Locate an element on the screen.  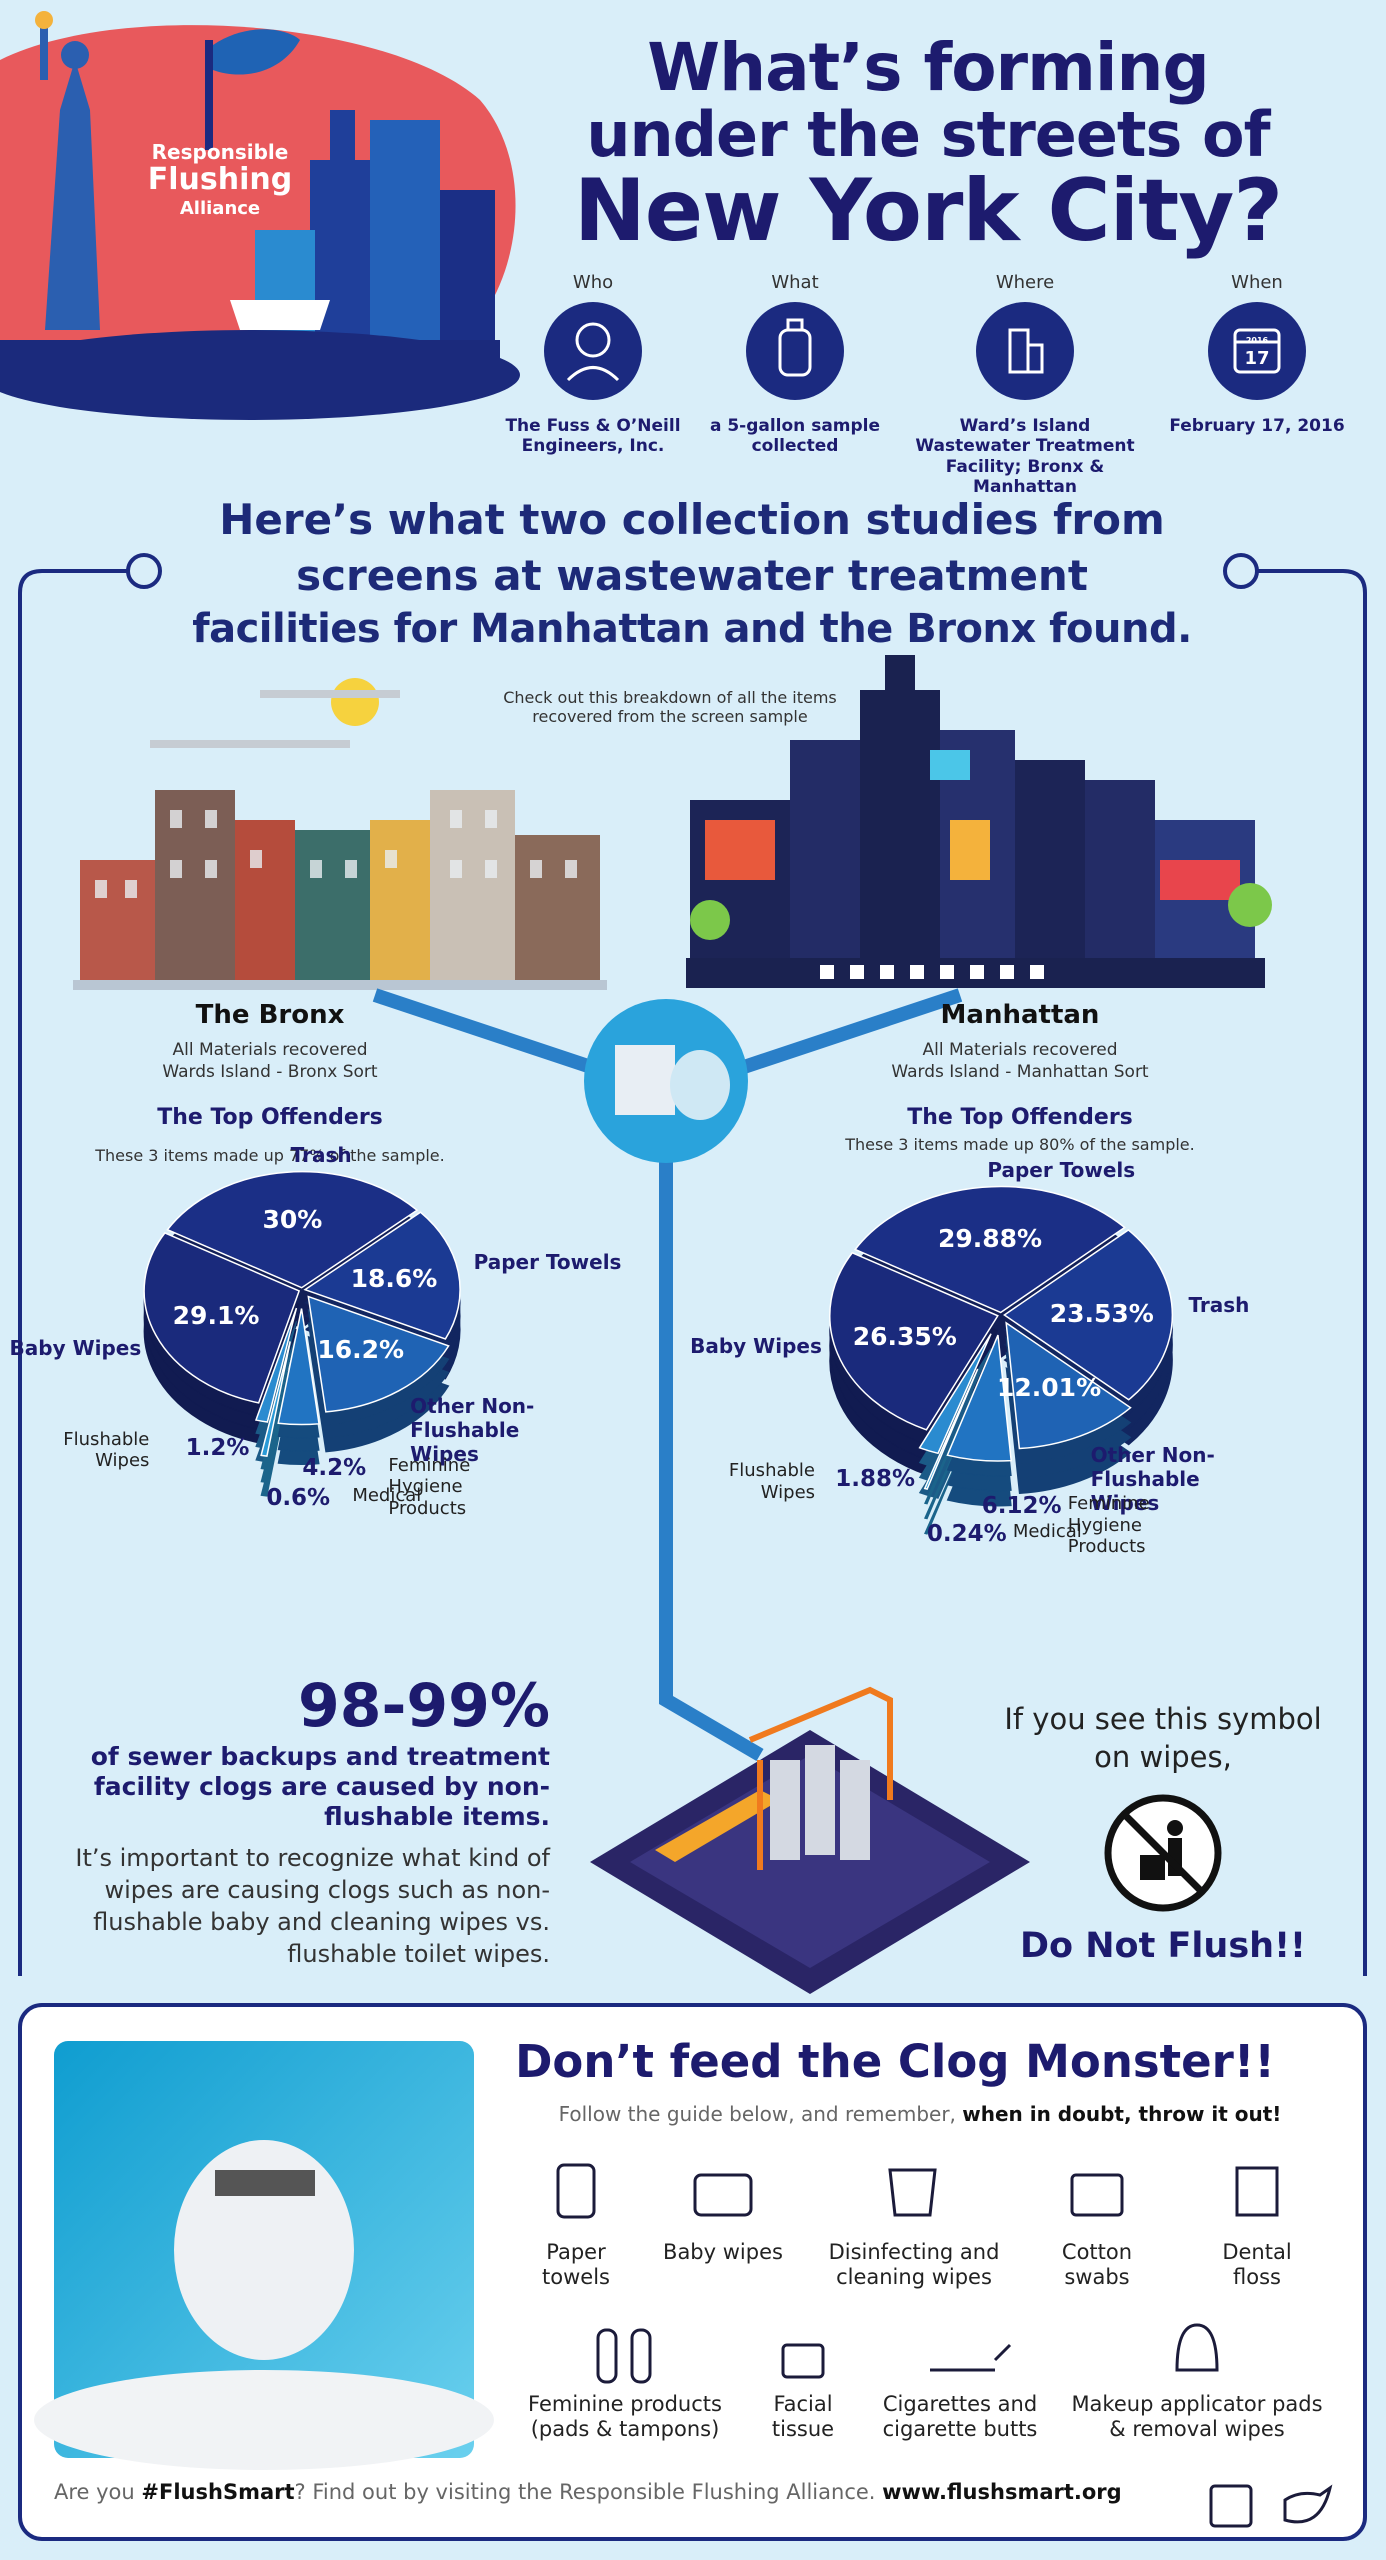
pie-sort: Wards Island - Manhattan Sort is located at coordinates (1020, 1072).